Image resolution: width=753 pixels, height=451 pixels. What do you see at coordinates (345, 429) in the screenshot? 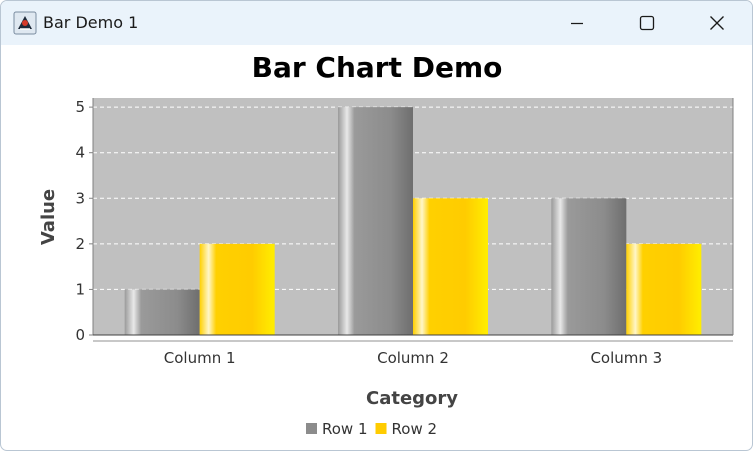
I see `legend-label: Row 1` at bounding box center [345, 429].